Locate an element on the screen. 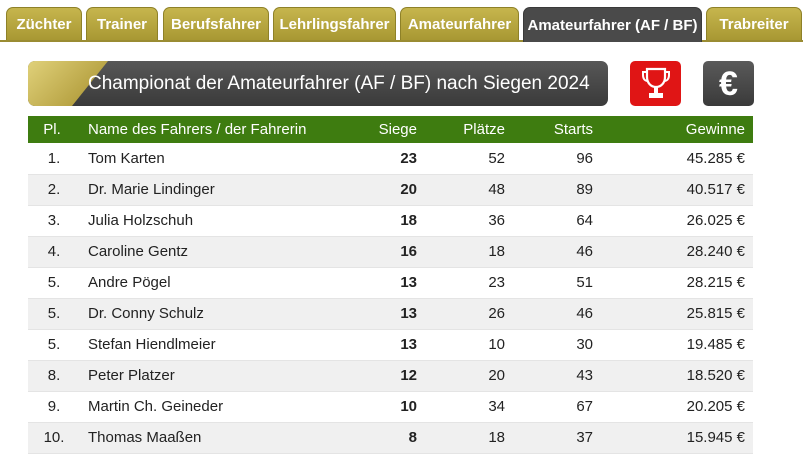 The width and height of the screenshot is (803, 454). cell-name: Martin Ch. Geineder is located at coordinates (207, 407).